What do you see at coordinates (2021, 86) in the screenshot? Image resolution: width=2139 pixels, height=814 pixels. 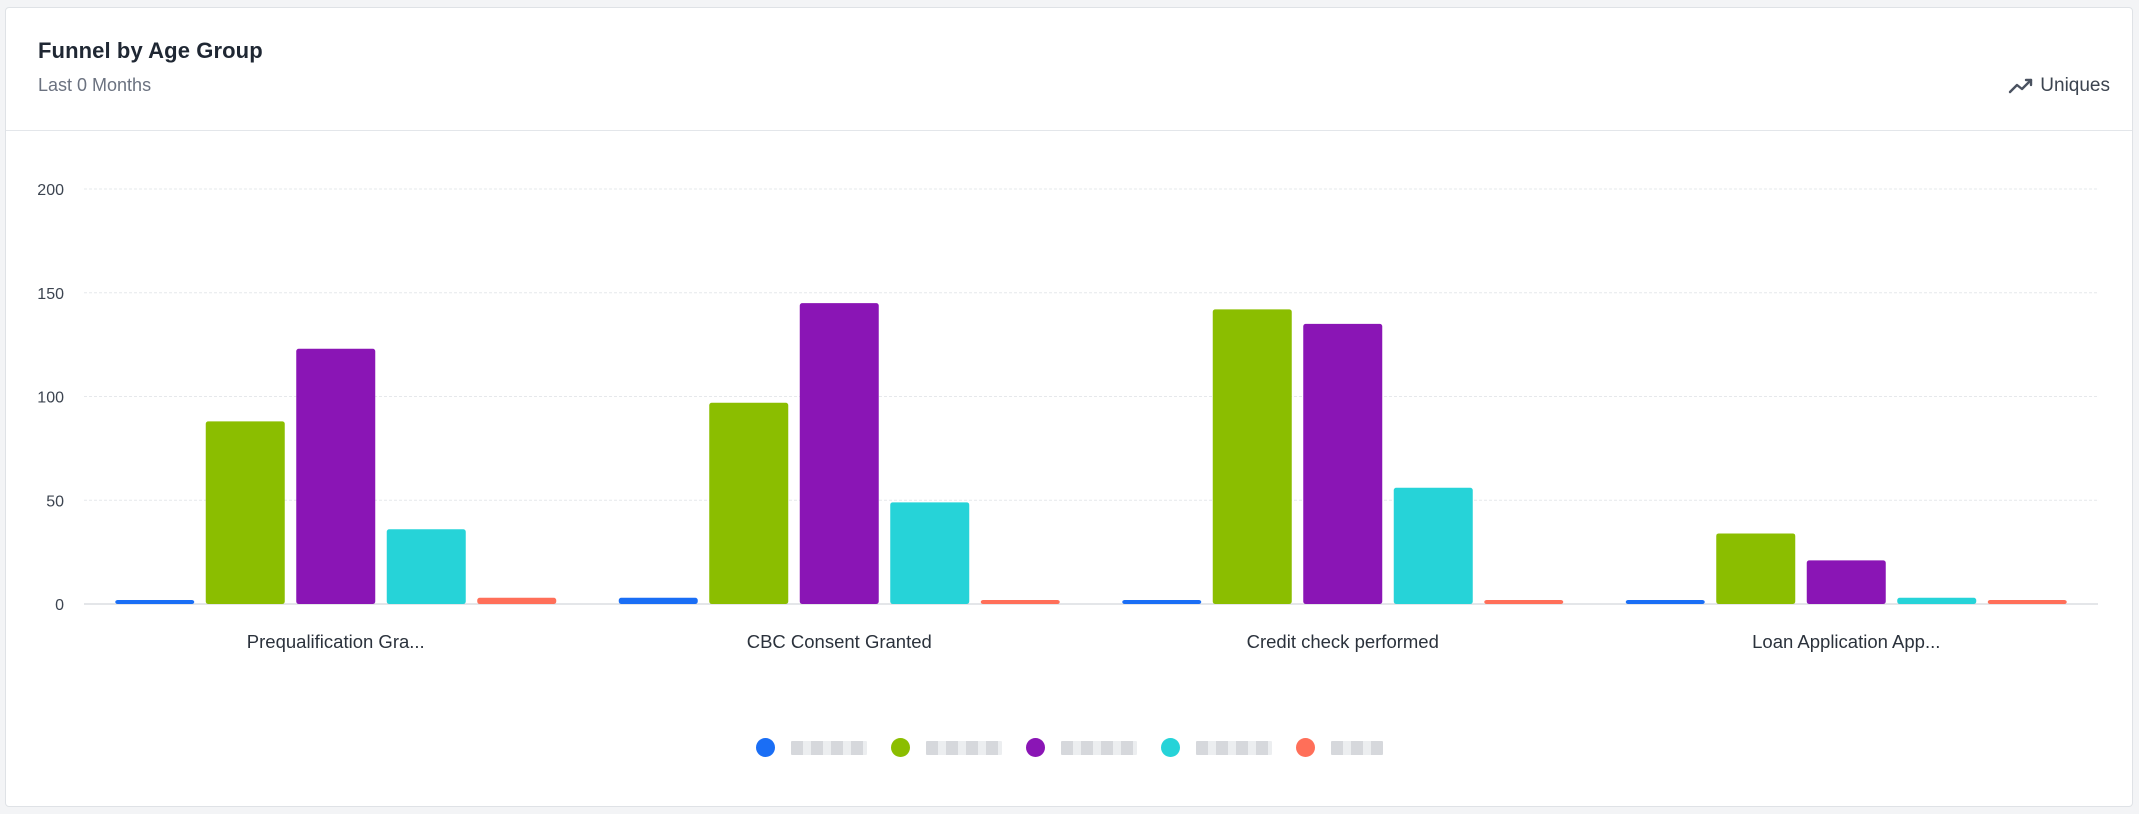 I see `line-chart-icon` at bounding box center [2021, 86].